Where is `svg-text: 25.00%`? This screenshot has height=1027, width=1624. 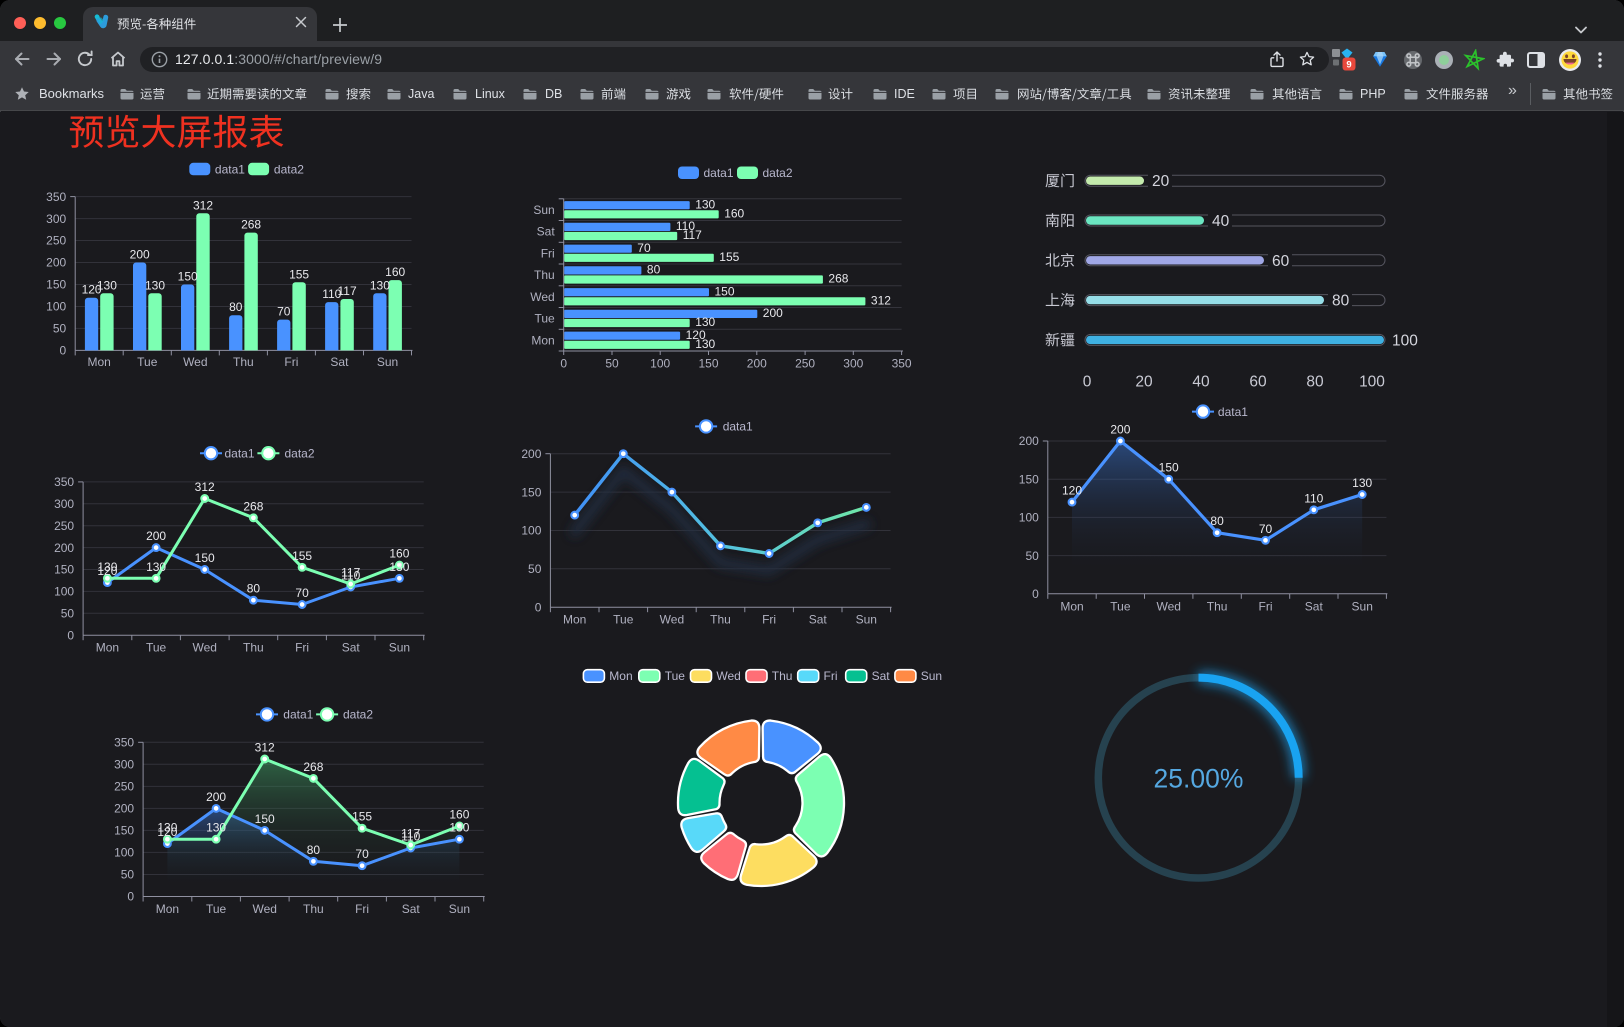
svg-text: 25.00% is located at coordinates (1199, 778).